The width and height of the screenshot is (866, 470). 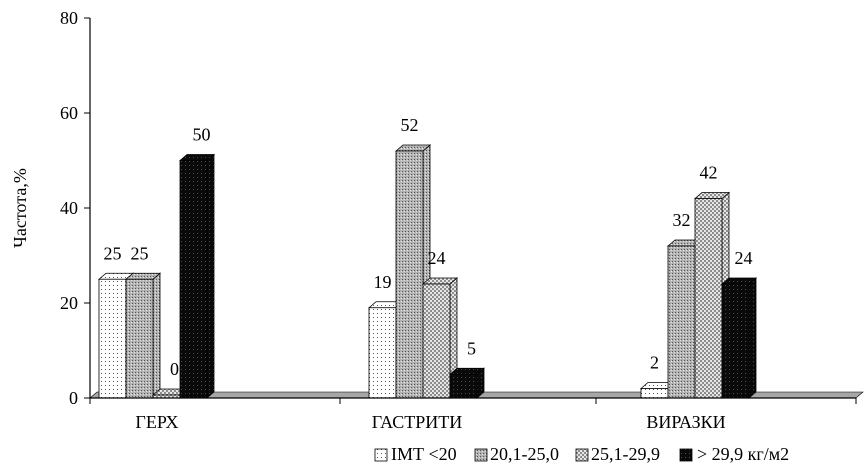 I want to click on y-tick-label: 0, so click(x=73, y=398).